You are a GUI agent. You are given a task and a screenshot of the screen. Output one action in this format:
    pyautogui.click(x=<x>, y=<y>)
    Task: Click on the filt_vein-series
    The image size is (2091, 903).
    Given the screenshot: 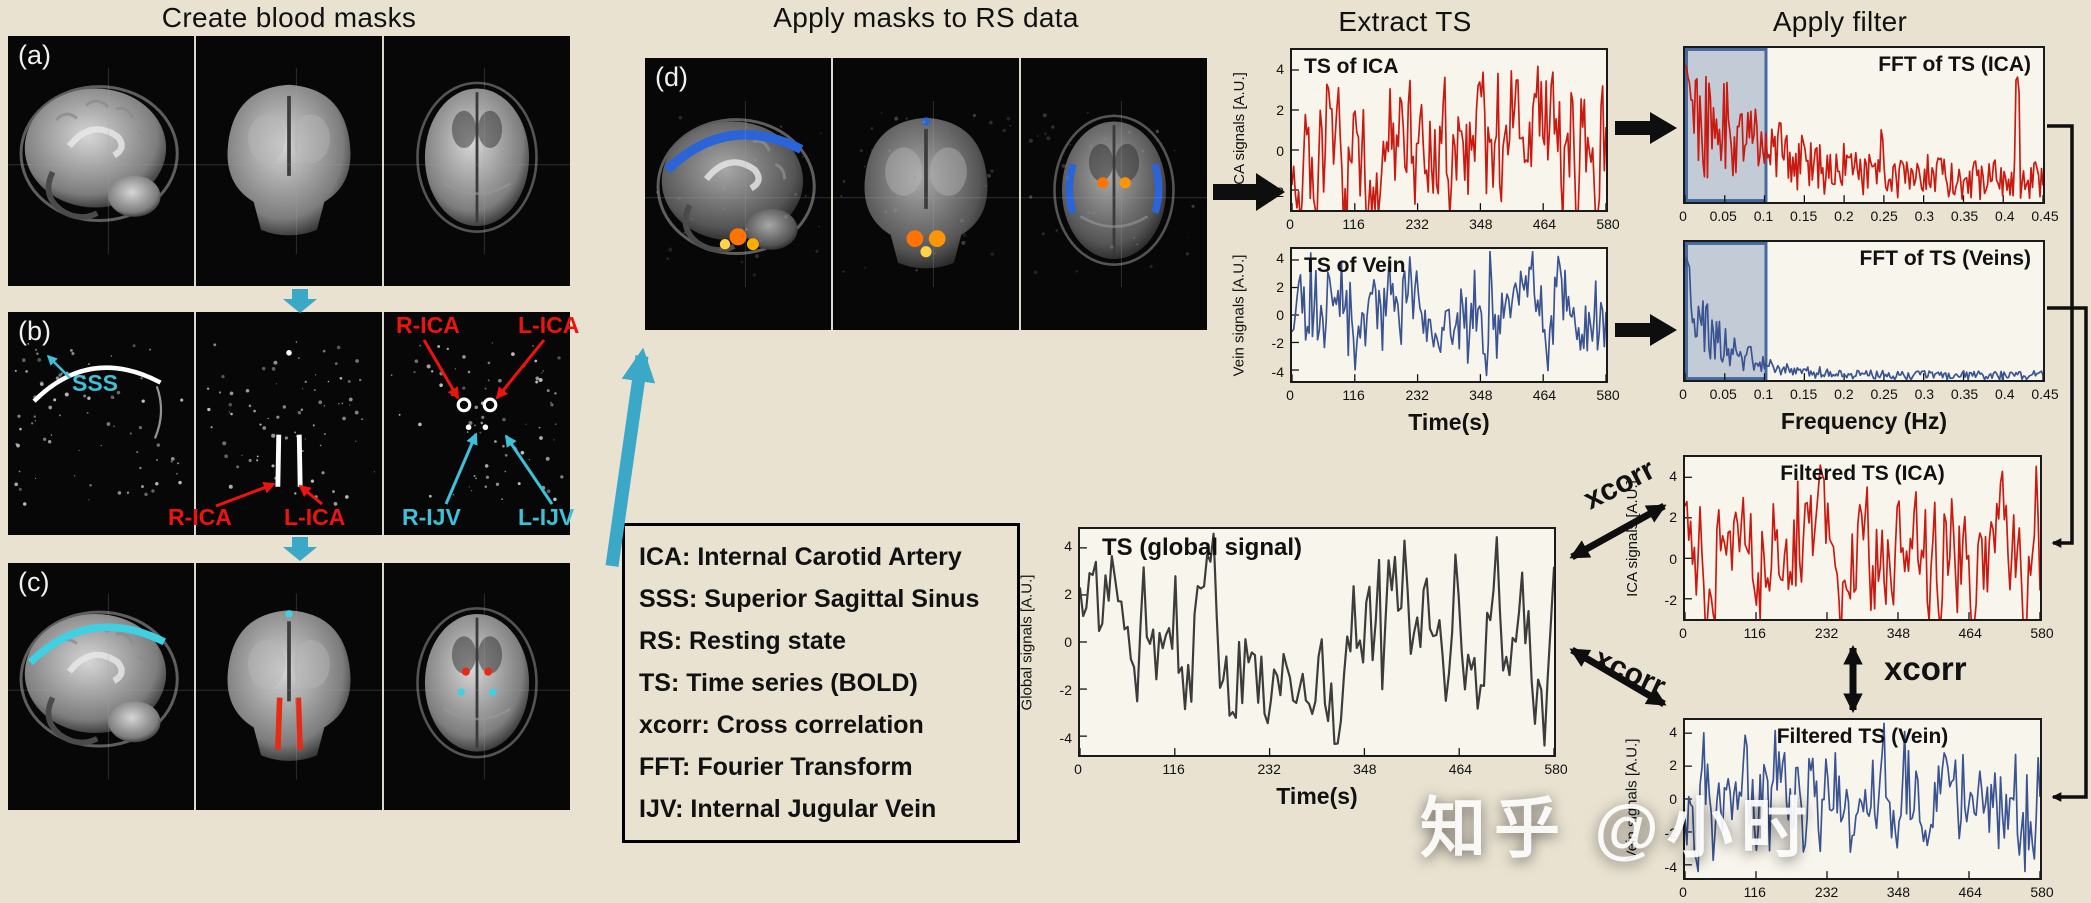 What is the action you would take?
    pyautogui.click(x=1862, y=800)
    